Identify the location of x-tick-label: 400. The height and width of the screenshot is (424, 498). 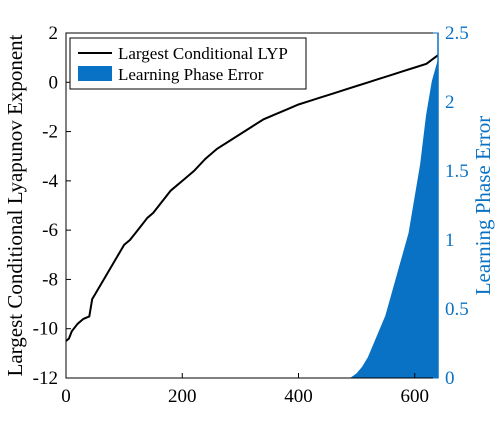
(298, 396).